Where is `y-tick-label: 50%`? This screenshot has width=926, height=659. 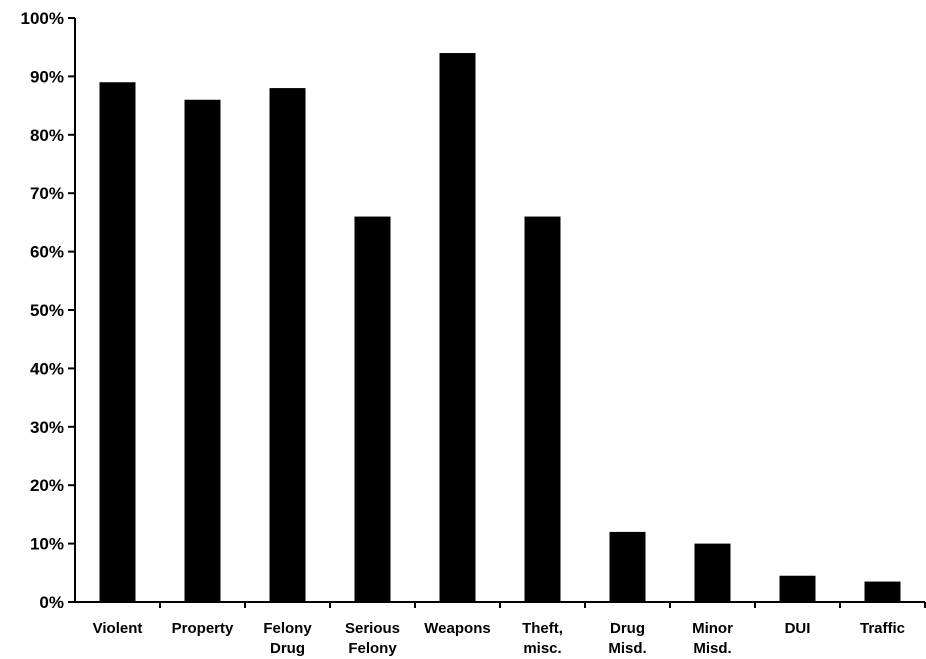 y-tick-label: 50% is located at coordinates (47, 310).